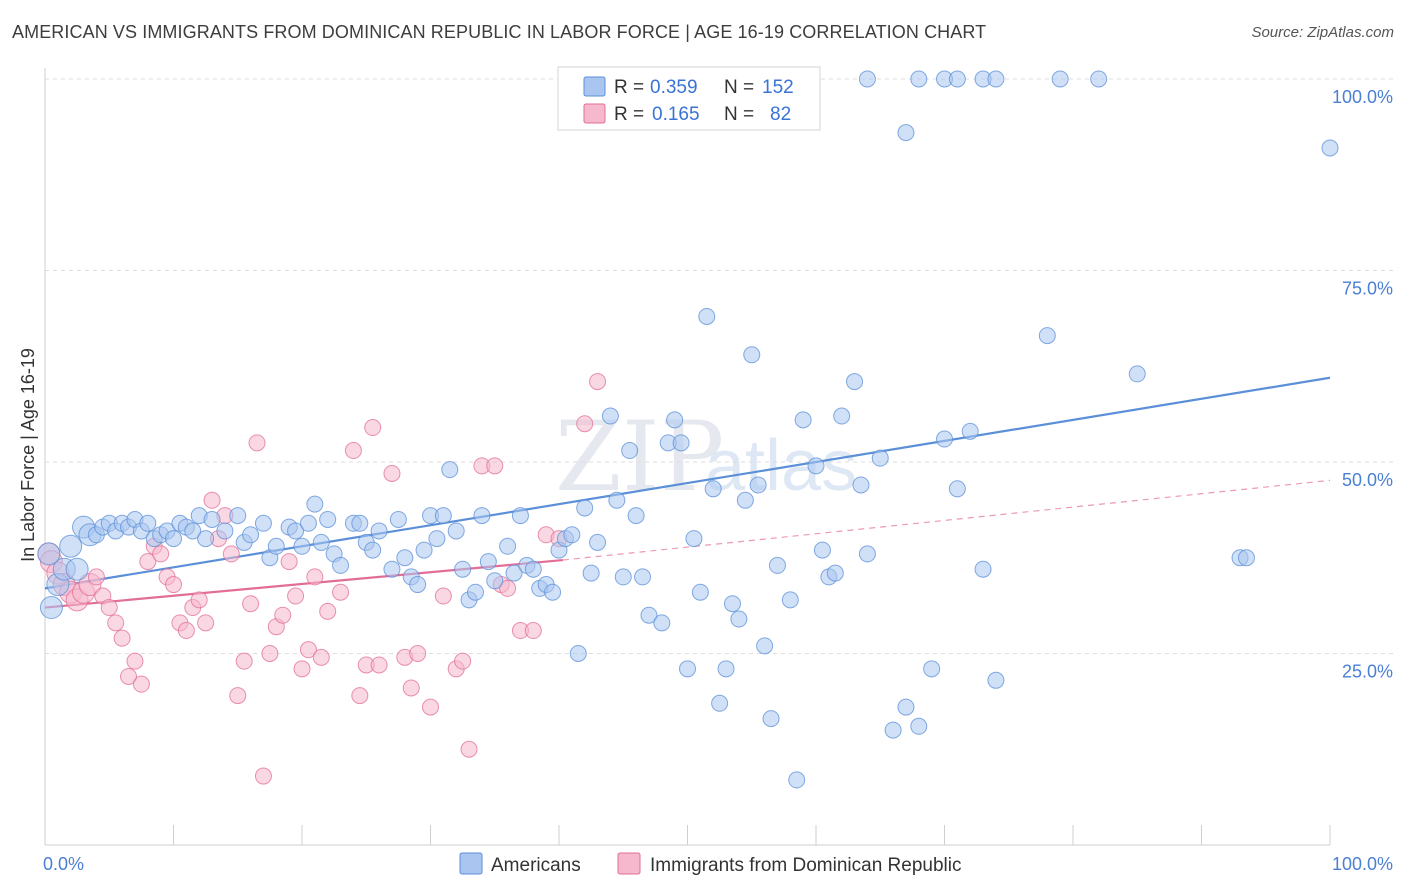 The height and width of the screenshot is (892, 1406). Describe the element at coordinates (1367, 289) in the screenshot. I see `y-tick-label: 75.0%` at that location.